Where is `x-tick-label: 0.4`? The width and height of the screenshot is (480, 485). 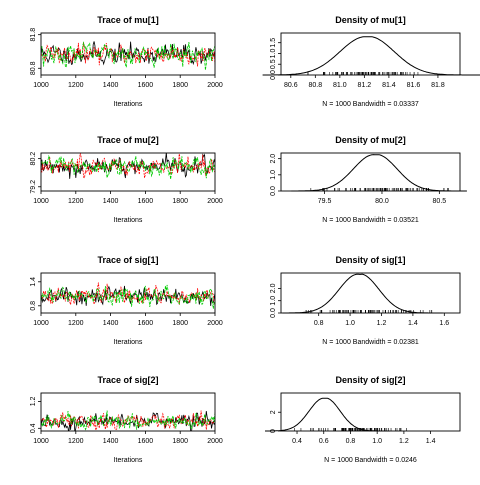 x-tick-label: 0.4 is located at coordinates (297, 441).